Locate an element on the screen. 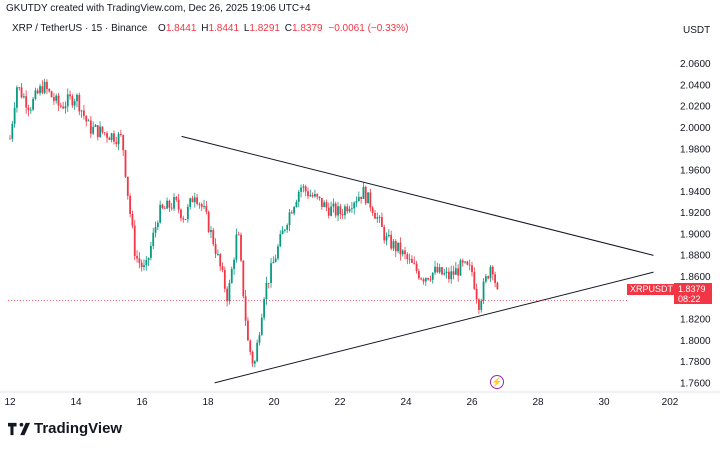 The width and height of the screenshot is (720, 451). lightning-icon: ⚡ is located at coordinates (497, 382).